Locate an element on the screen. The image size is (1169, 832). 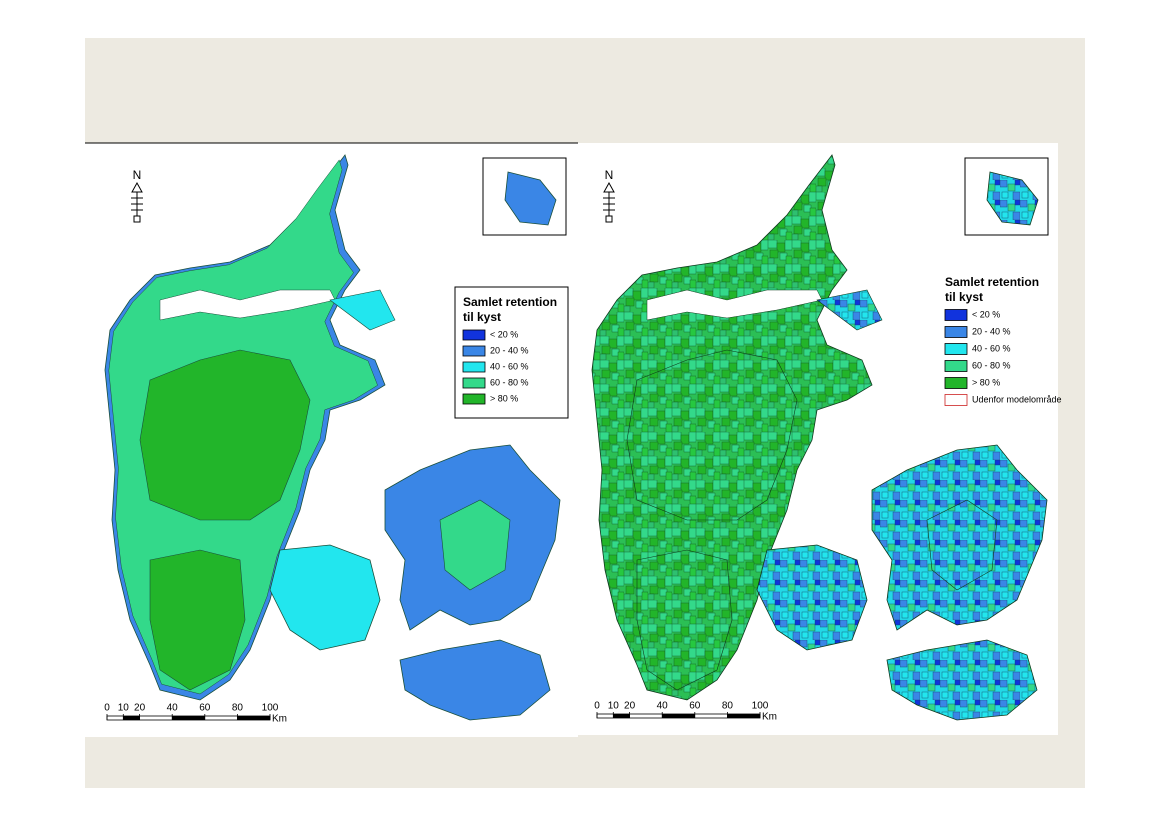
legend-label: Udenfor modelområde is located at coordinates (1017, 399).